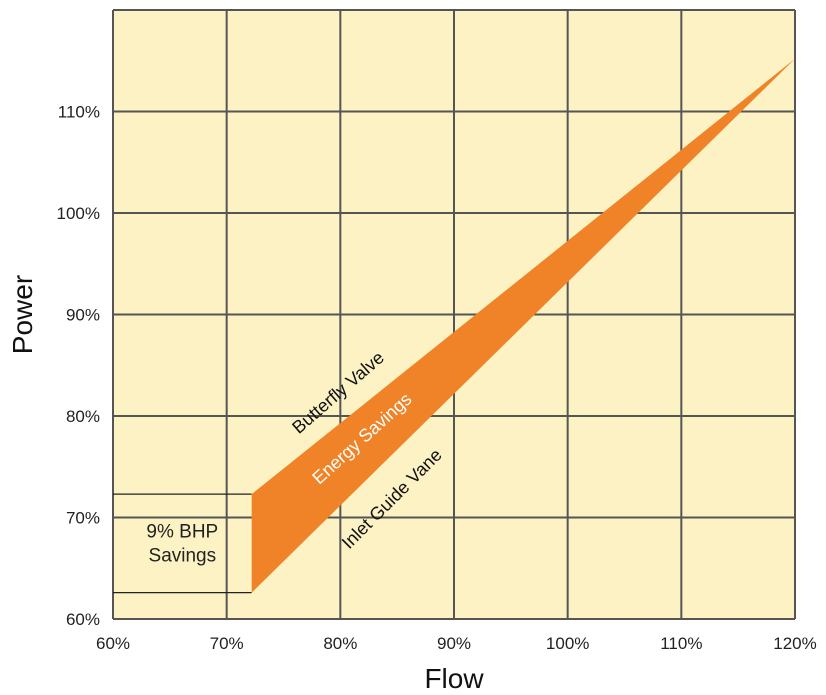 Image resolution: width=826 pixels, height=695 pixels. I want to click on y-tick-label: 100%, so click(78, 213).